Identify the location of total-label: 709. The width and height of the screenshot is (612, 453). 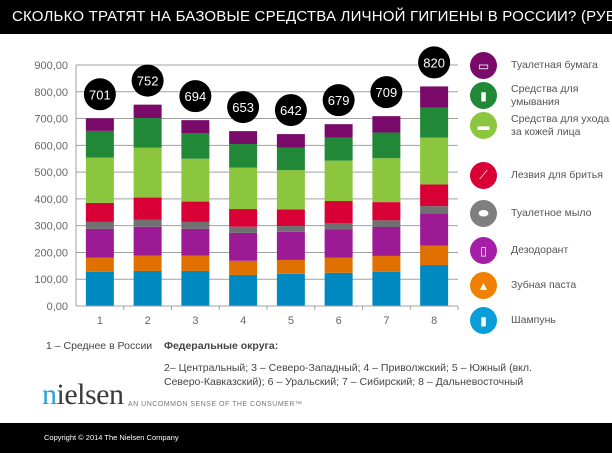
(387, 92).